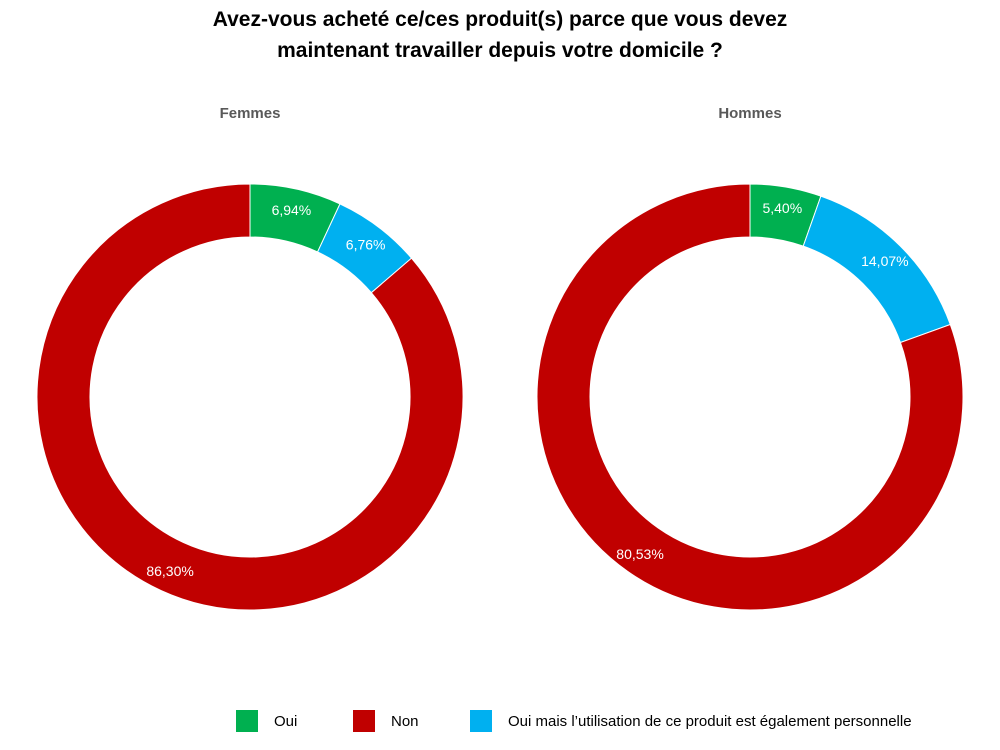  What do you see at coordinates (366, 244) in the screenshot?
I see `data-label-femmes-oui-perso: 6,76%` at bounding box center [366, 244].